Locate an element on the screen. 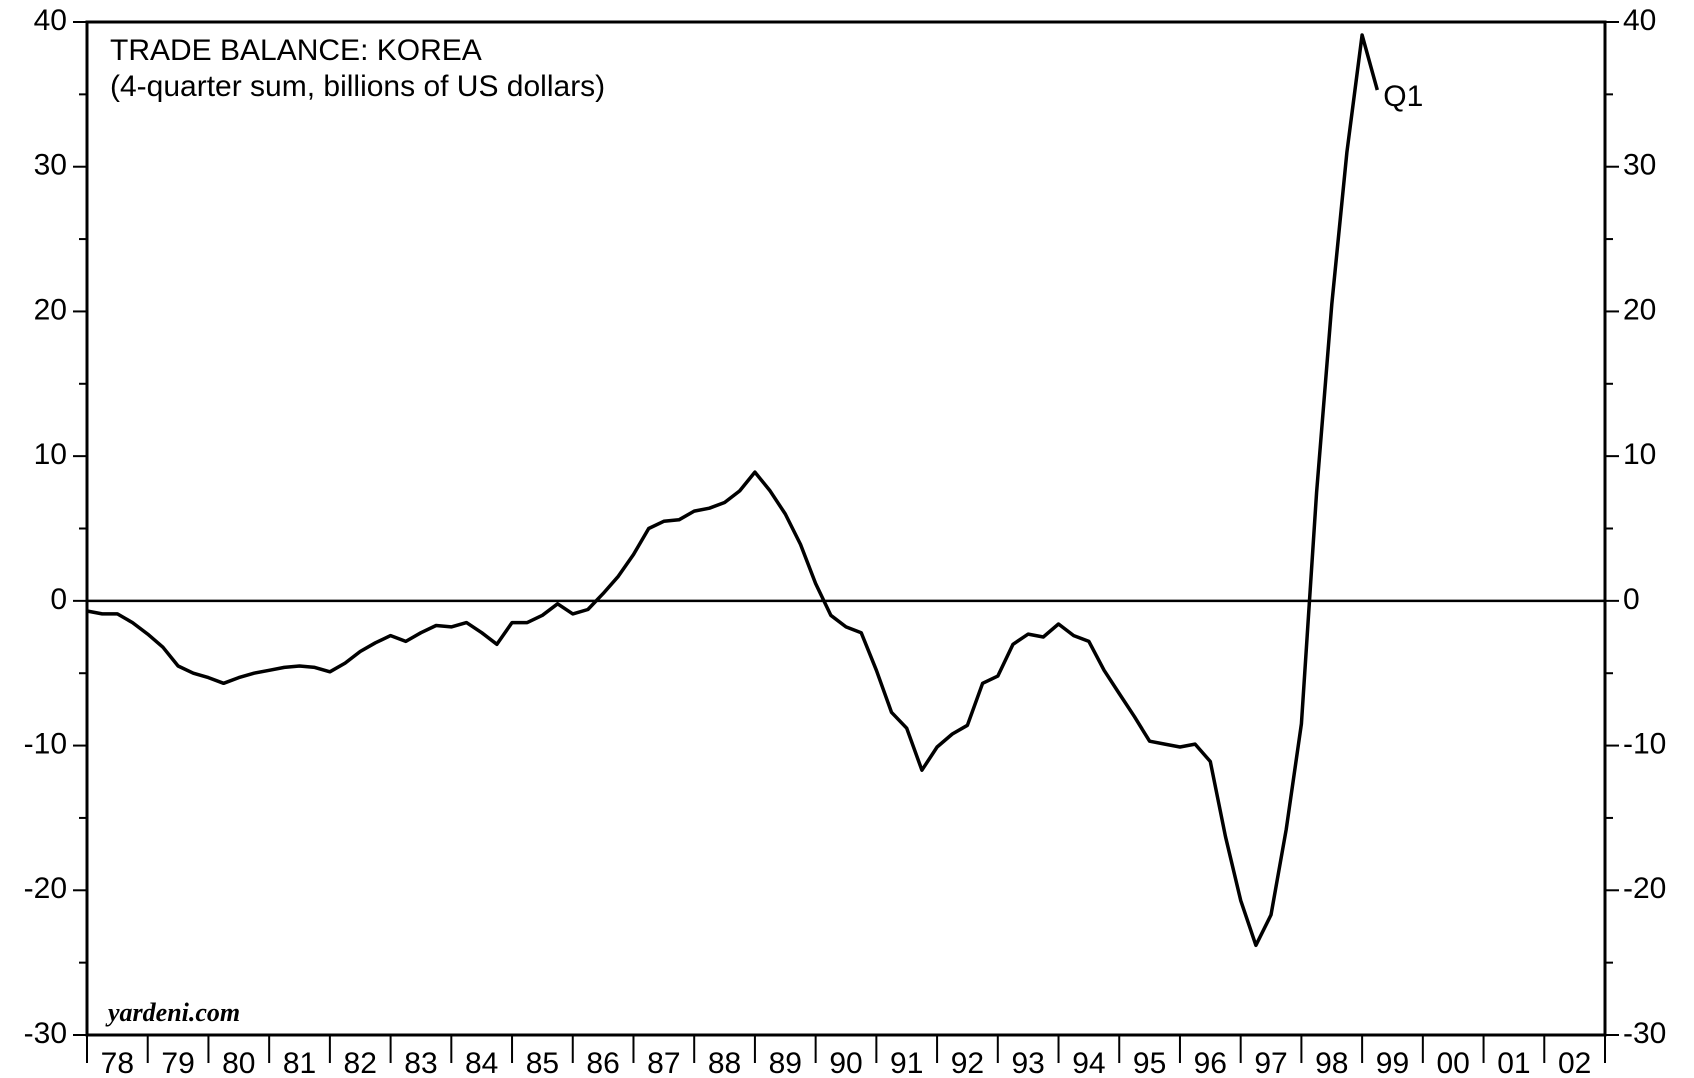  x-tick-label: 84 is located at coordinates (481, 1062).